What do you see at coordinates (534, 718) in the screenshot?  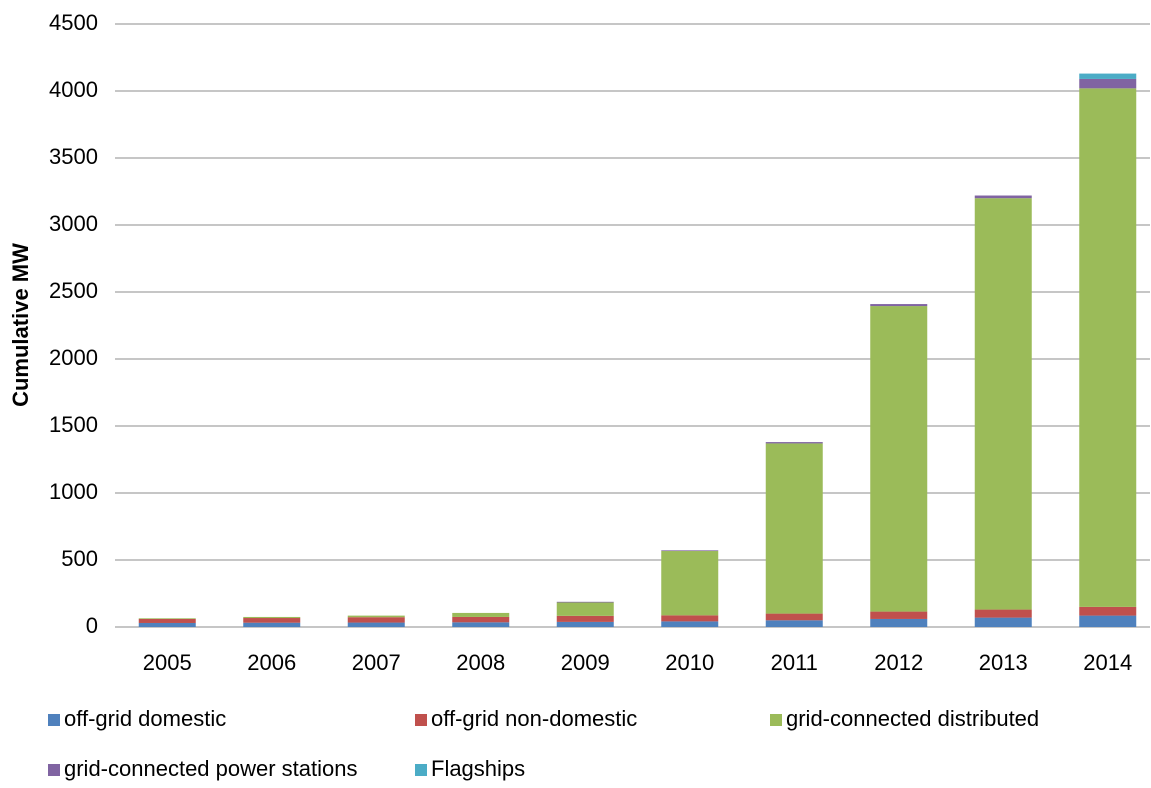 I see `legend-label: off-grid non-domestic` at bounding box center [534, 718].